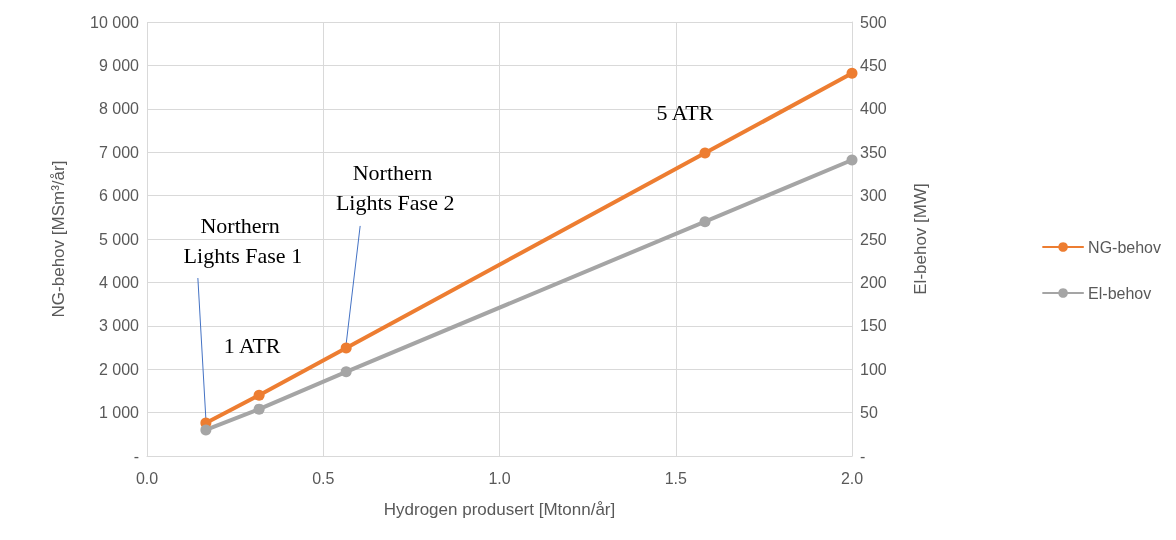  What do you see at coordinates (58, 239) in the screenshot?
I see `y-axis-title: NG-behov [MSm³/år]` at bounding box center [58, 239].